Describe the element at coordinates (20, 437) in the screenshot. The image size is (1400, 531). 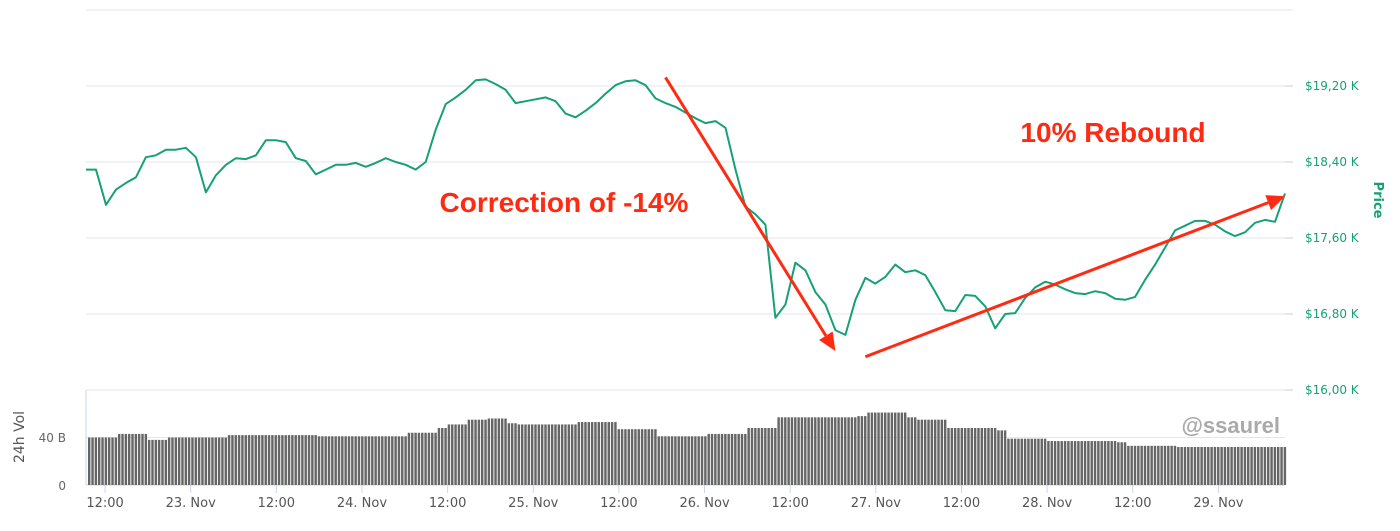
I see `volume-axis-label: 24h Vol` at that location.